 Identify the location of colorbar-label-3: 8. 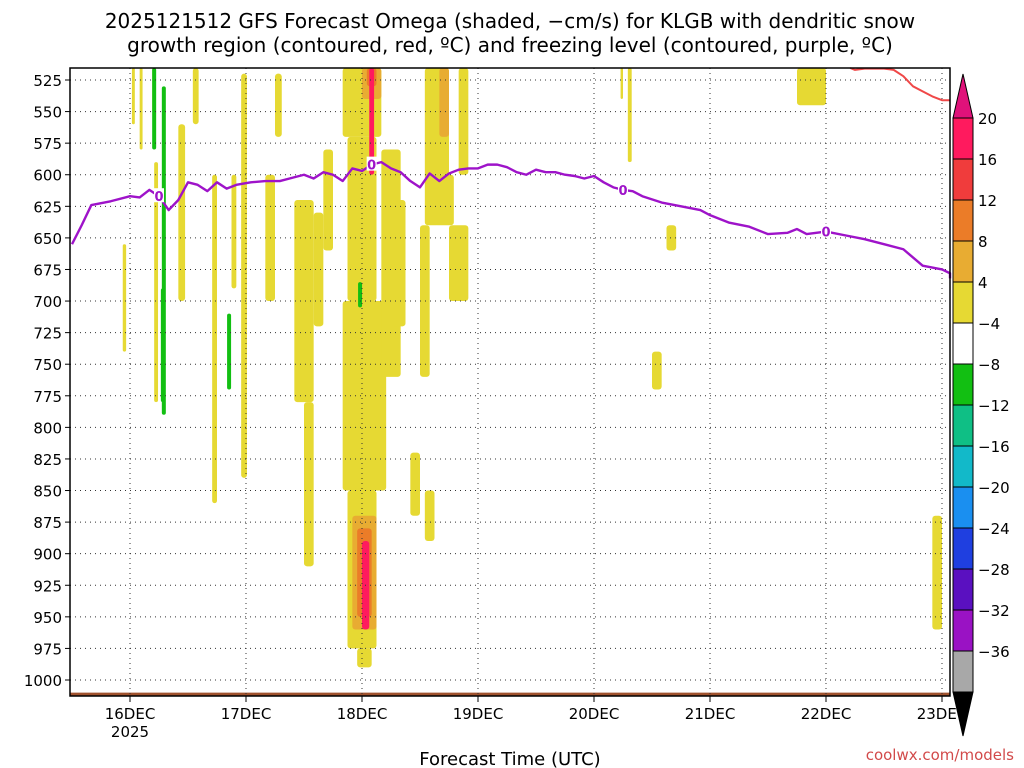
(983, 242).